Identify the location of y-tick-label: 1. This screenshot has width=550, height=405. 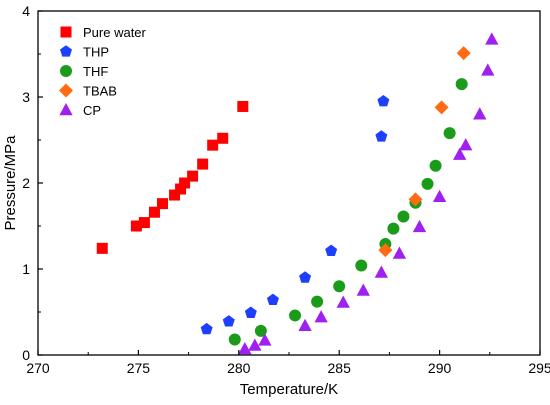
(26, 269).